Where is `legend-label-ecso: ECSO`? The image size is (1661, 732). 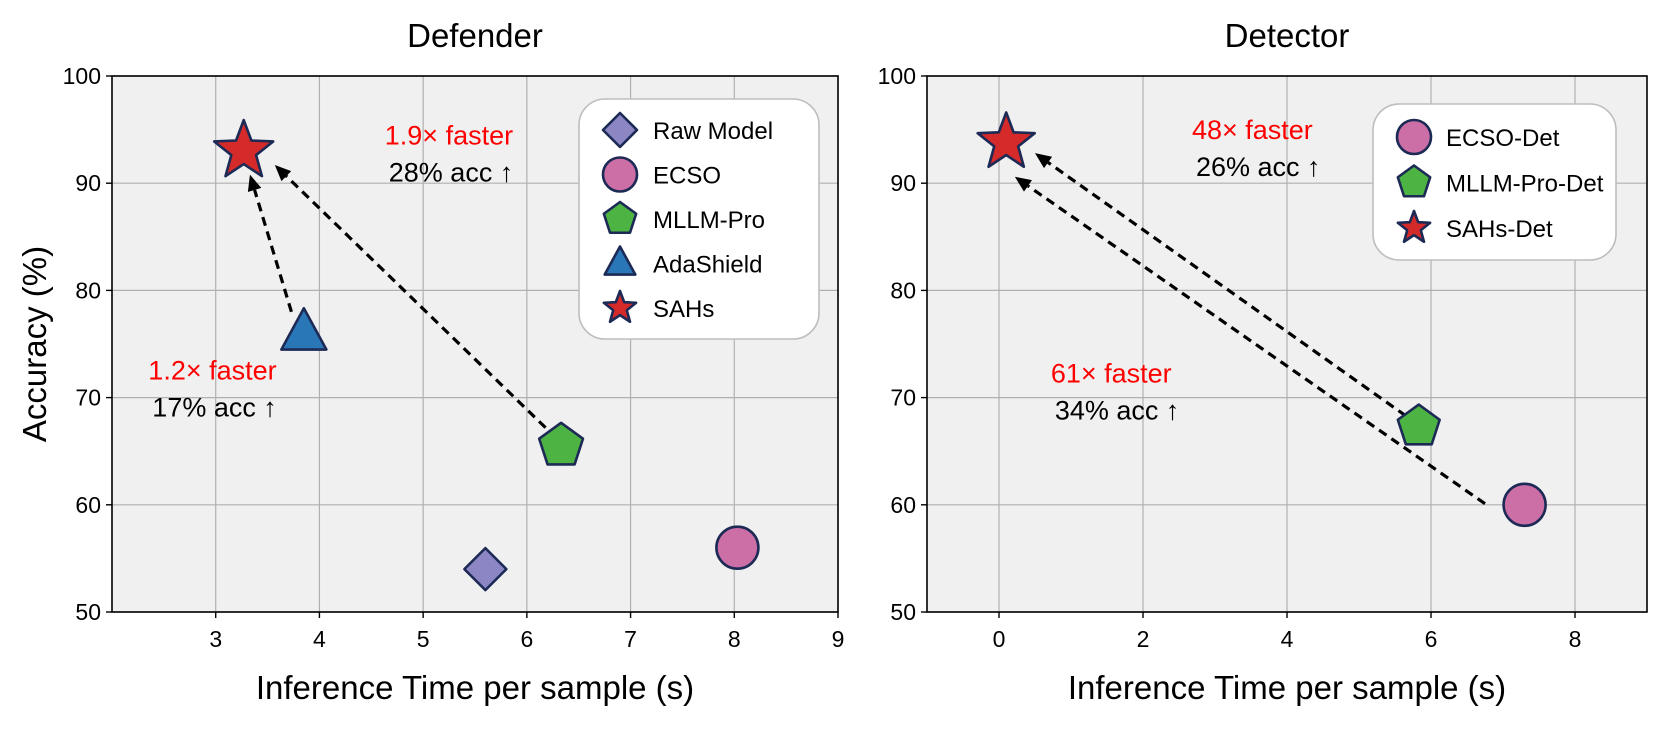
legend-label-ecso: ECSO is located at coordinates (687, 176).